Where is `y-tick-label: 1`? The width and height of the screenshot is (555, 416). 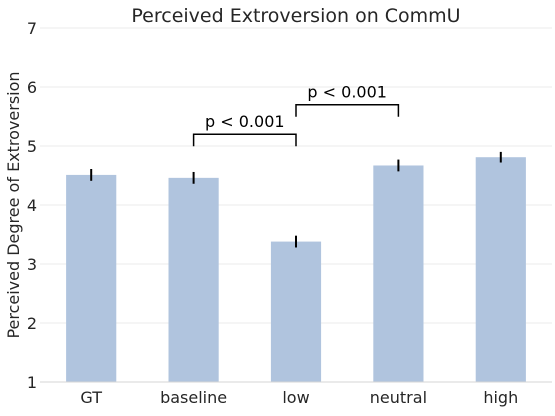 y-tick-label: 1 is located at coordinates (32, 382).